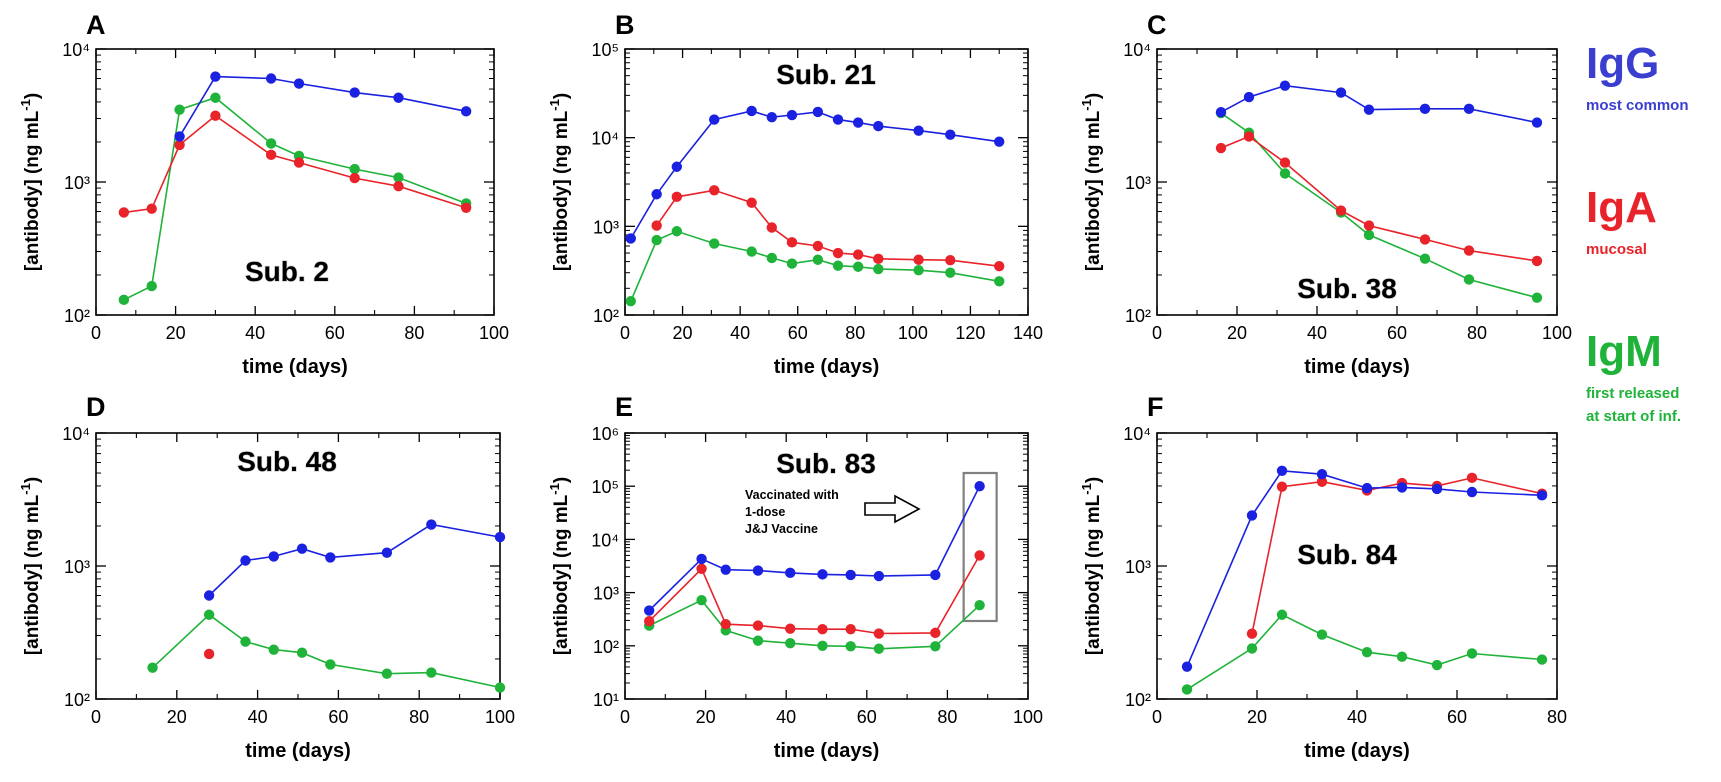  Describe the element at coordinates (1347, 288) in the screenshot. I see `subject-title: Sub. 38` at that location.